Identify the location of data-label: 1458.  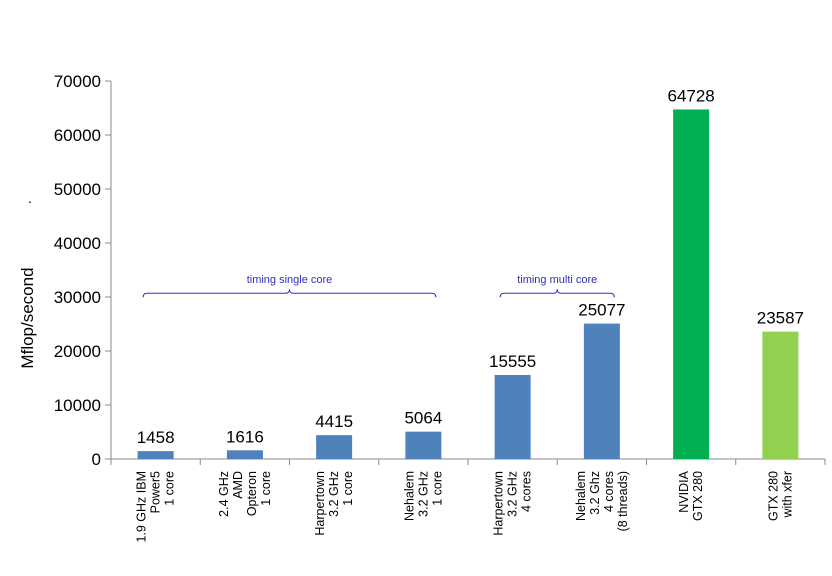
(156, 437).